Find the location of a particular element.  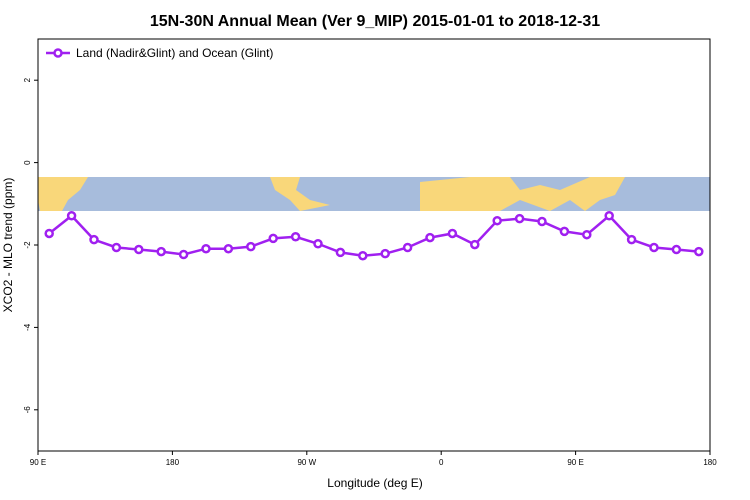

x-tick-label: 90 W is located at coordinates (306, 462).